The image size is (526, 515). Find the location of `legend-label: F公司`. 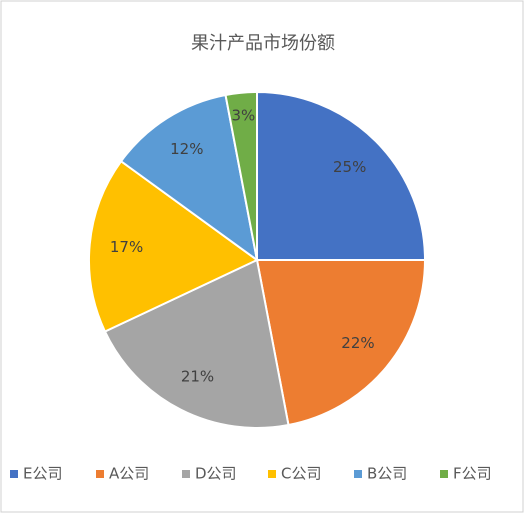

legend-label: F公司 is located at coordinates (472, 474).